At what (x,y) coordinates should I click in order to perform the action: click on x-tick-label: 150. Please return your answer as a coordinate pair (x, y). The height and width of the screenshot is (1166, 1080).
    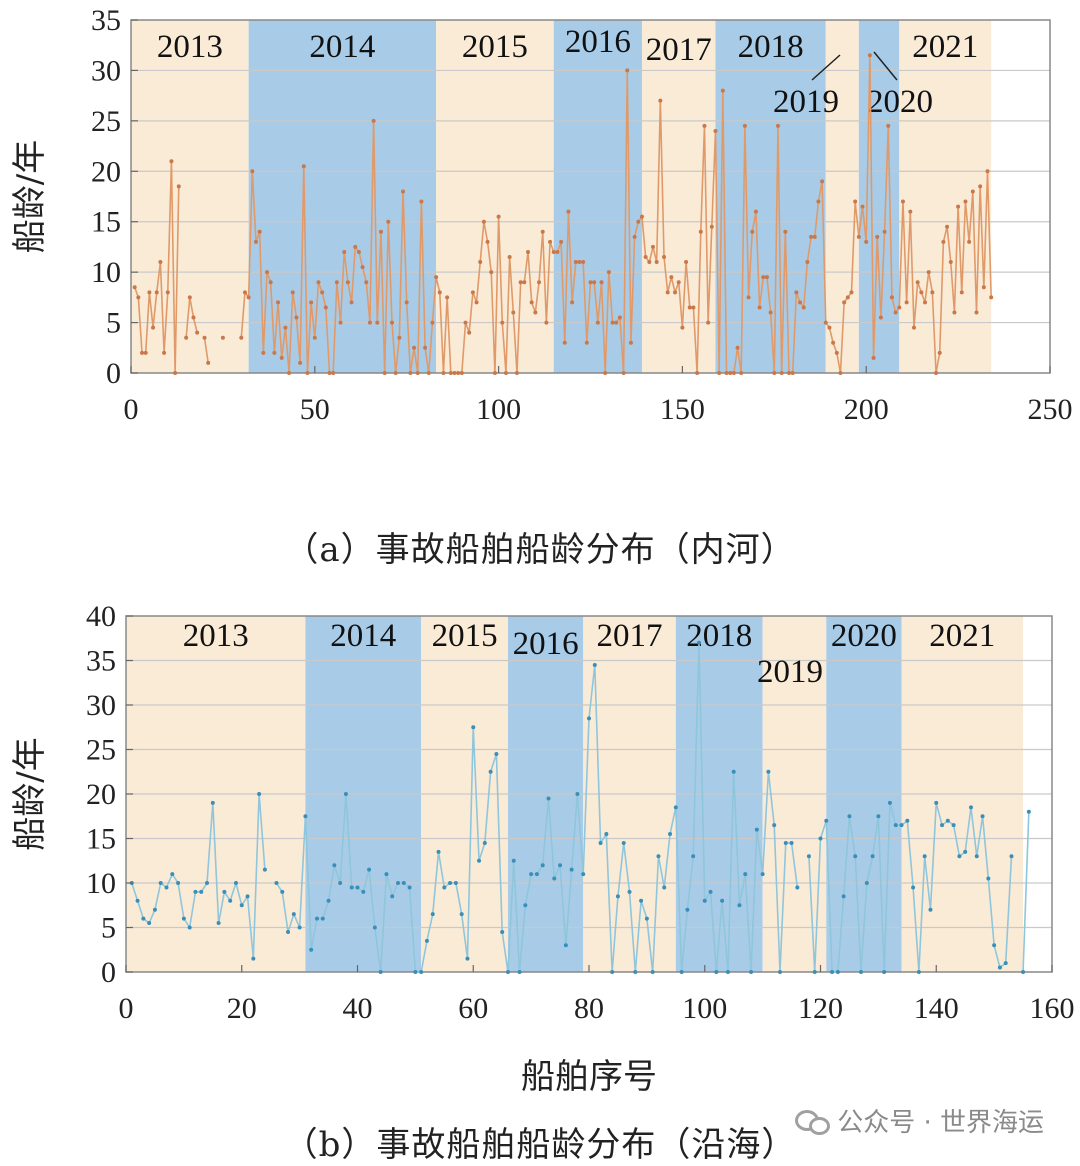
    Looking at the image, I should click on (682, 409).